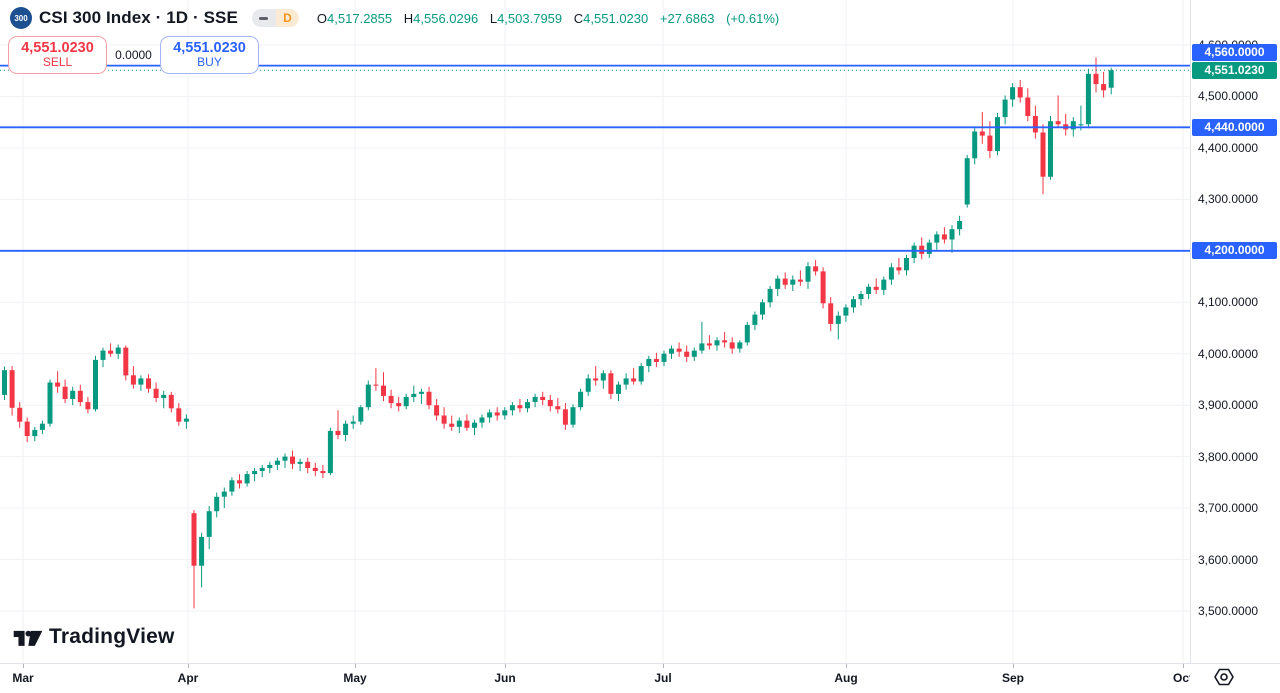  I want to click on price-tick-label: 3,500.0000, so click(1228, 611).